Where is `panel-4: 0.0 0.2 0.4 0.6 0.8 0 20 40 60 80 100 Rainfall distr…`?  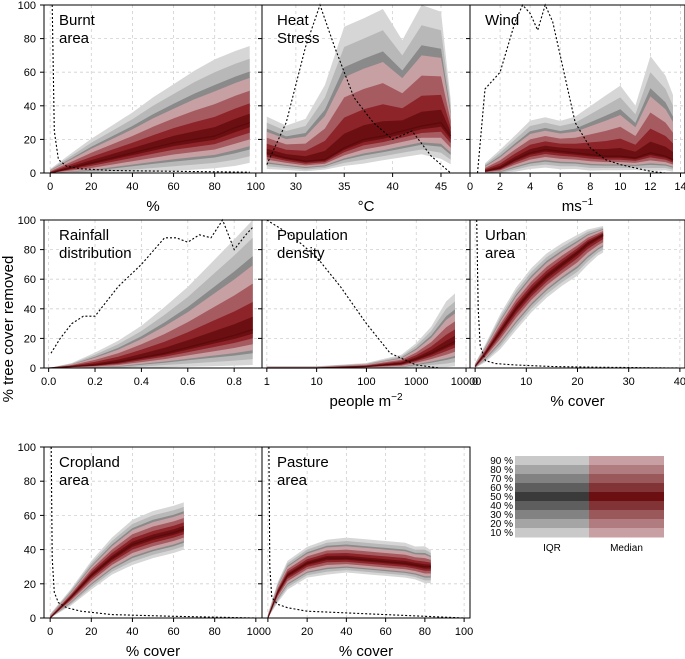 panel-4: 0.0 0.2 0.4 0.6 0.8 0 20 40 60 80 100 Rainfall distr… is located at coordinates (140, 301).